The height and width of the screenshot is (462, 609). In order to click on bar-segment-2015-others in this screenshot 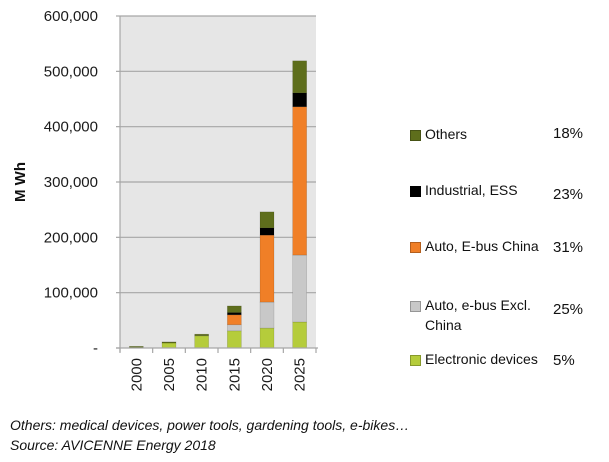, I will do `click(234, 309)`.